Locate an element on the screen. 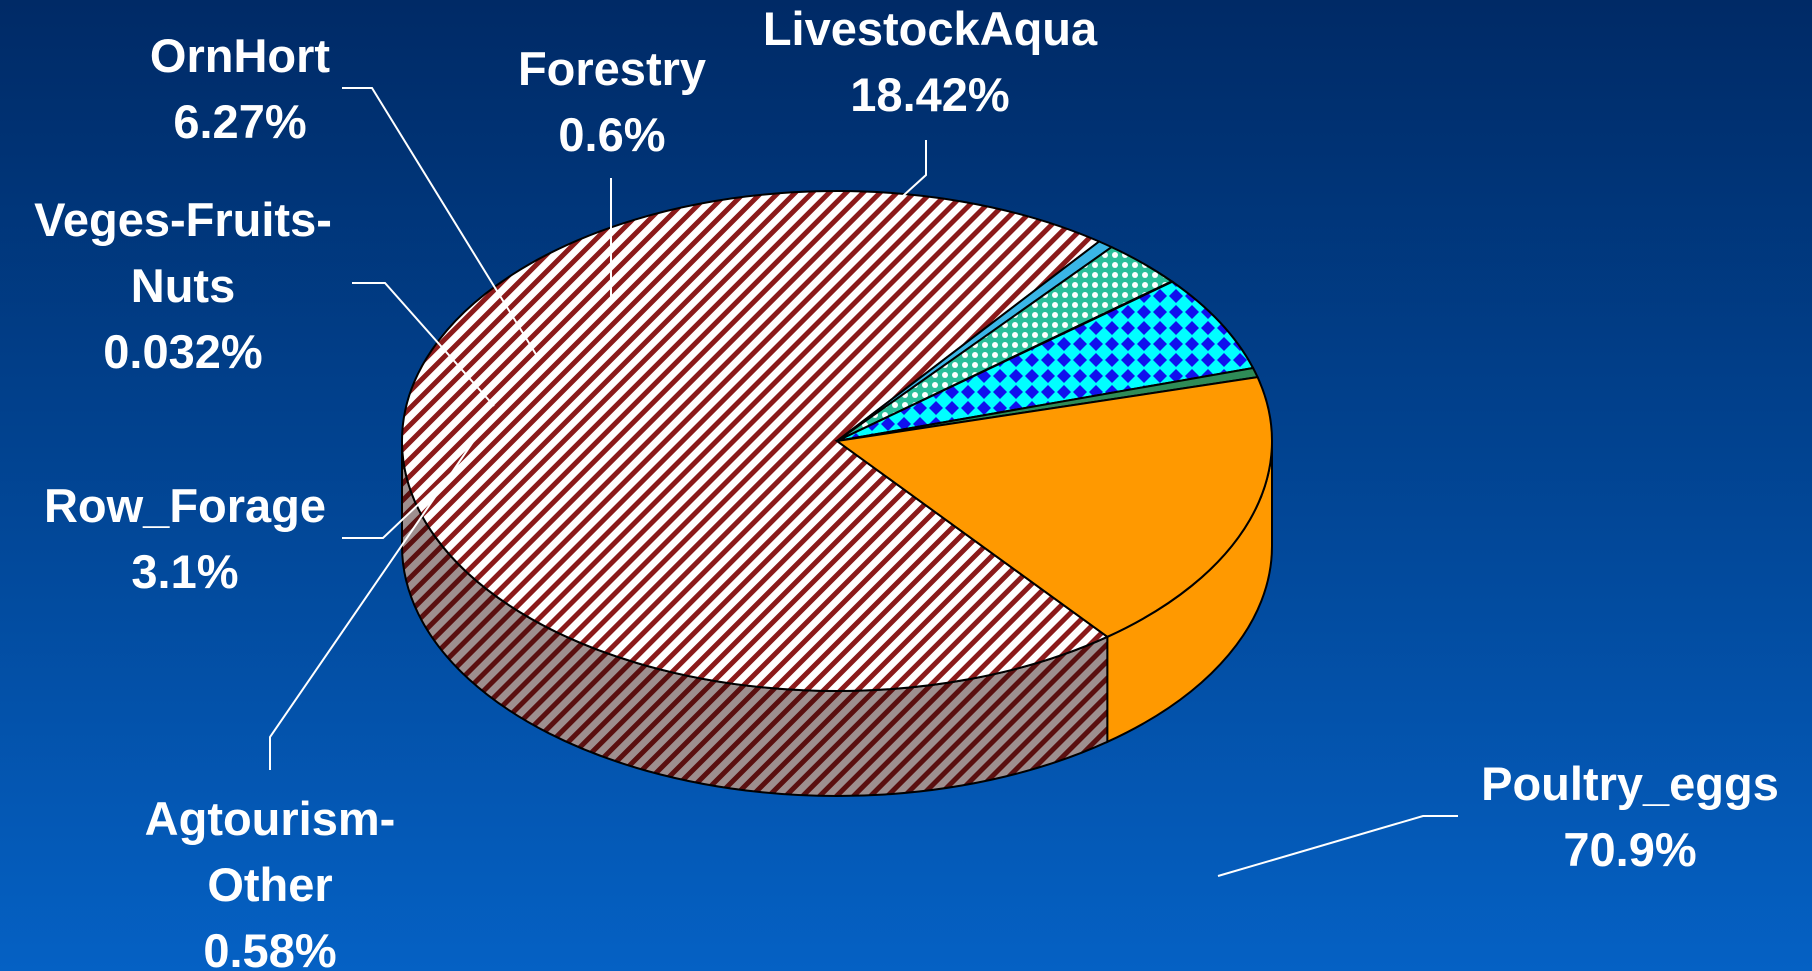 The image size is (1812, 971). value-forestry: 0.6% is located at coordinates (611, 134).